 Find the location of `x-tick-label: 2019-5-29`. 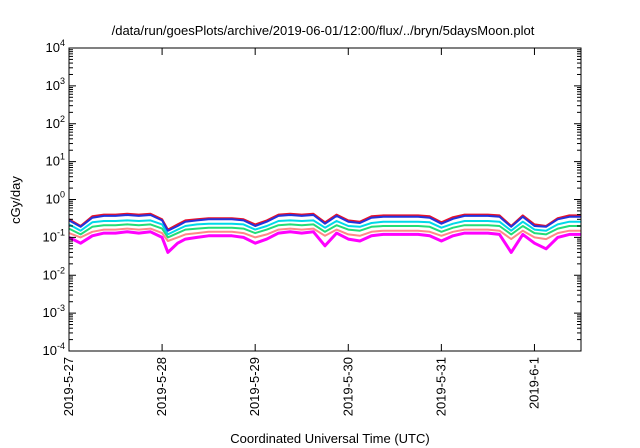

x-tick-label: 2019-5-29 is located at coordinates (254, 386).